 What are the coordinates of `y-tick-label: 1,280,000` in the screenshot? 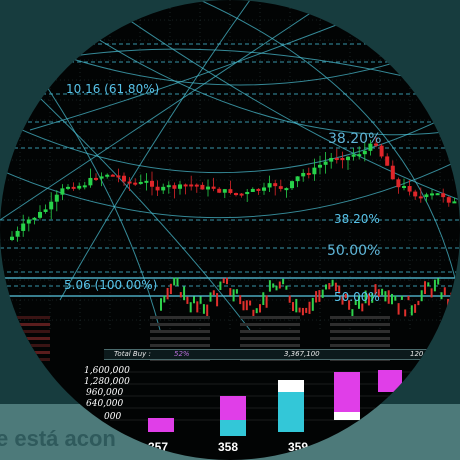 It's located at (107, 382).